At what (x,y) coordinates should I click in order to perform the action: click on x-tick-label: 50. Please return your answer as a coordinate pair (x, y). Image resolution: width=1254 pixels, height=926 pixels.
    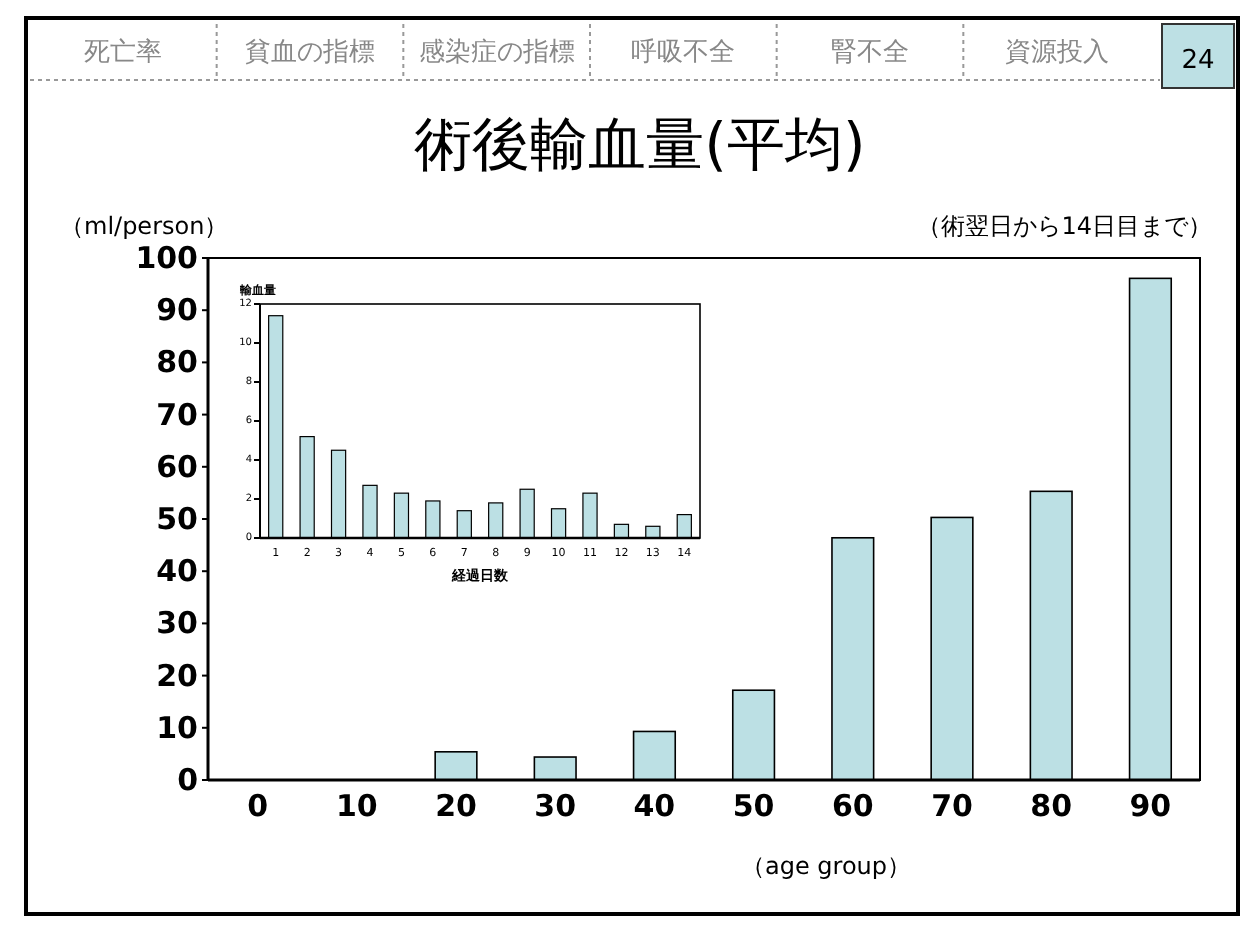
    Looking at the image, I should click on (753, 806).